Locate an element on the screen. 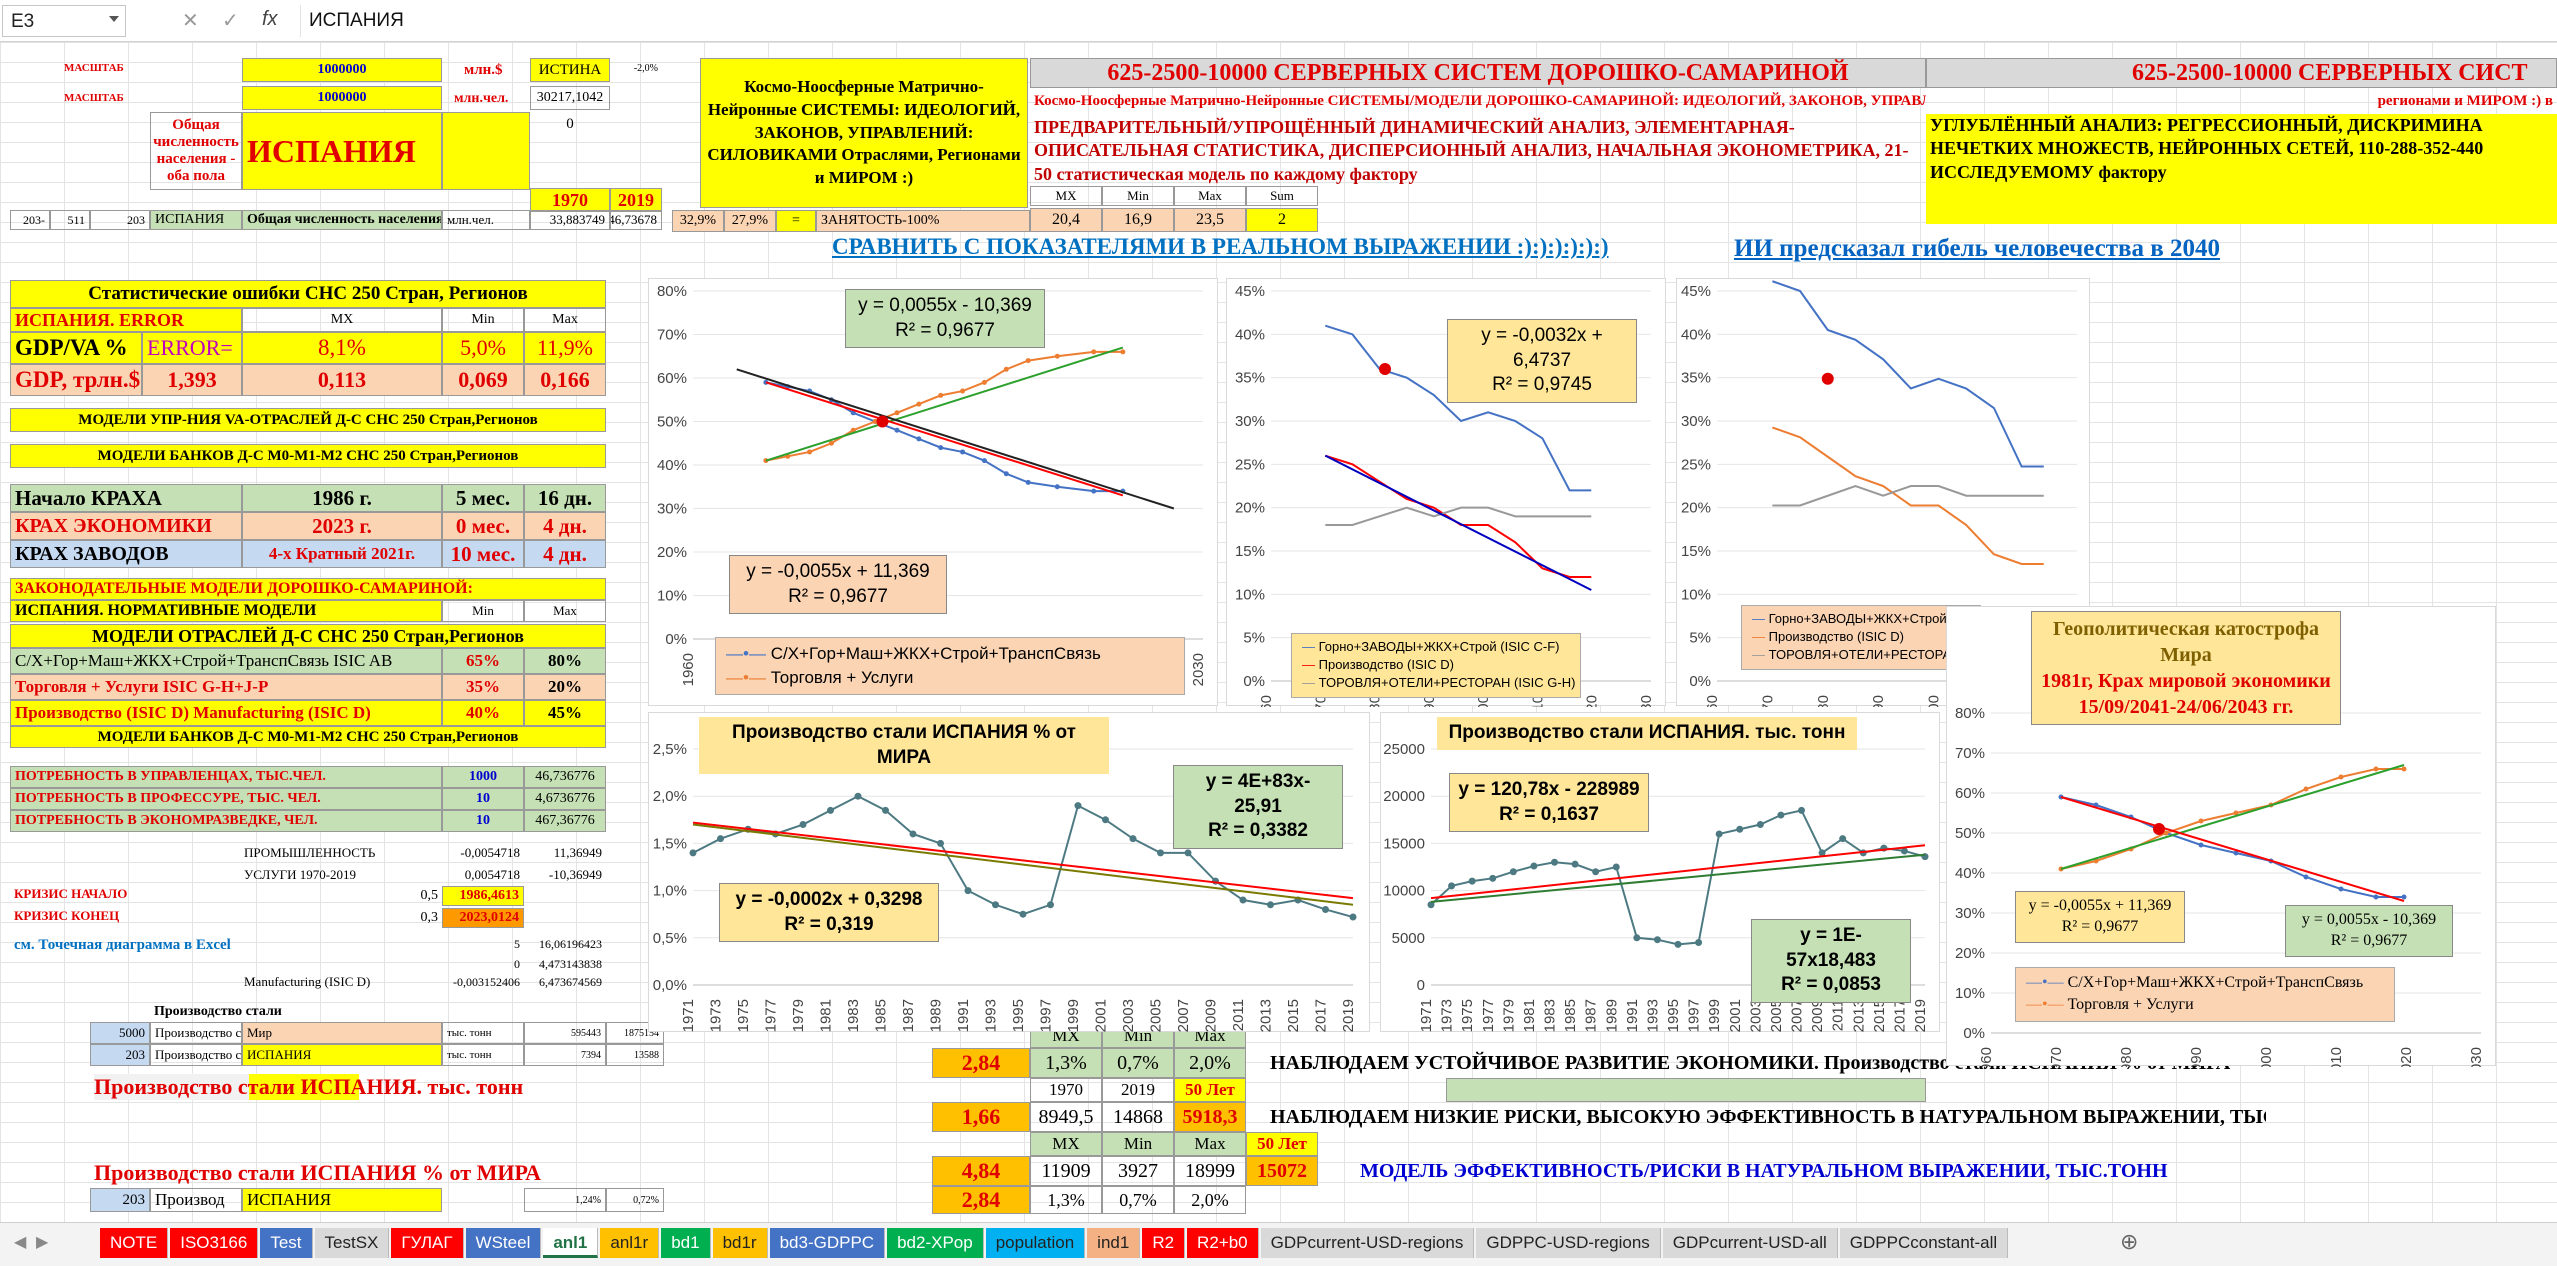 This screenshot has width=2557, height=1266. bottom-r3-d: 15072 is located at coordinates (1282, 1171).